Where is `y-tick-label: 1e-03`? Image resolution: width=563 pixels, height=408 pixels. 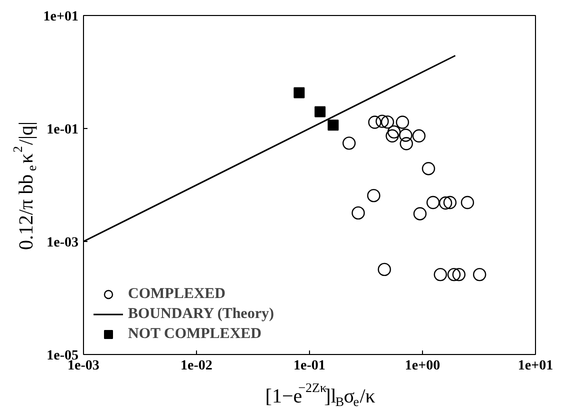
y-tick-label: 1e-03 is located at coordinates (62, 243).